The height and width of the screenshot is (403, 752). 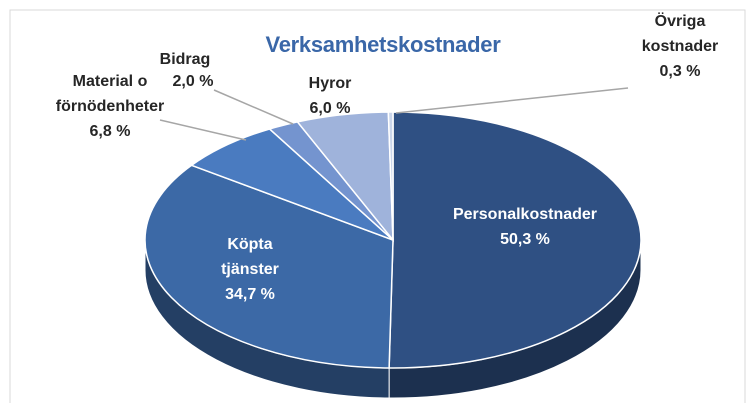 I want to click on data-label: Övriga kostnader 0,3 %, so click(x=680, y=46).